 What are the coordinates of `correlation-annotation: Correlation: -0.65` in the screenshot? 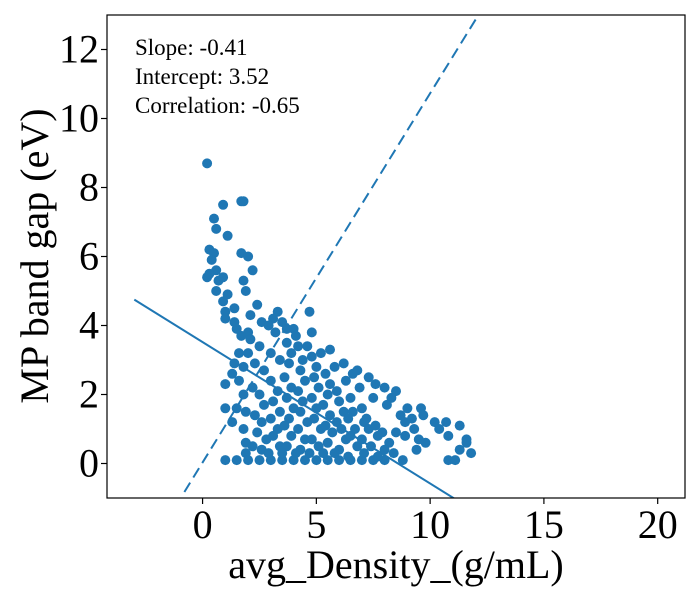 It's located at (217, 105).